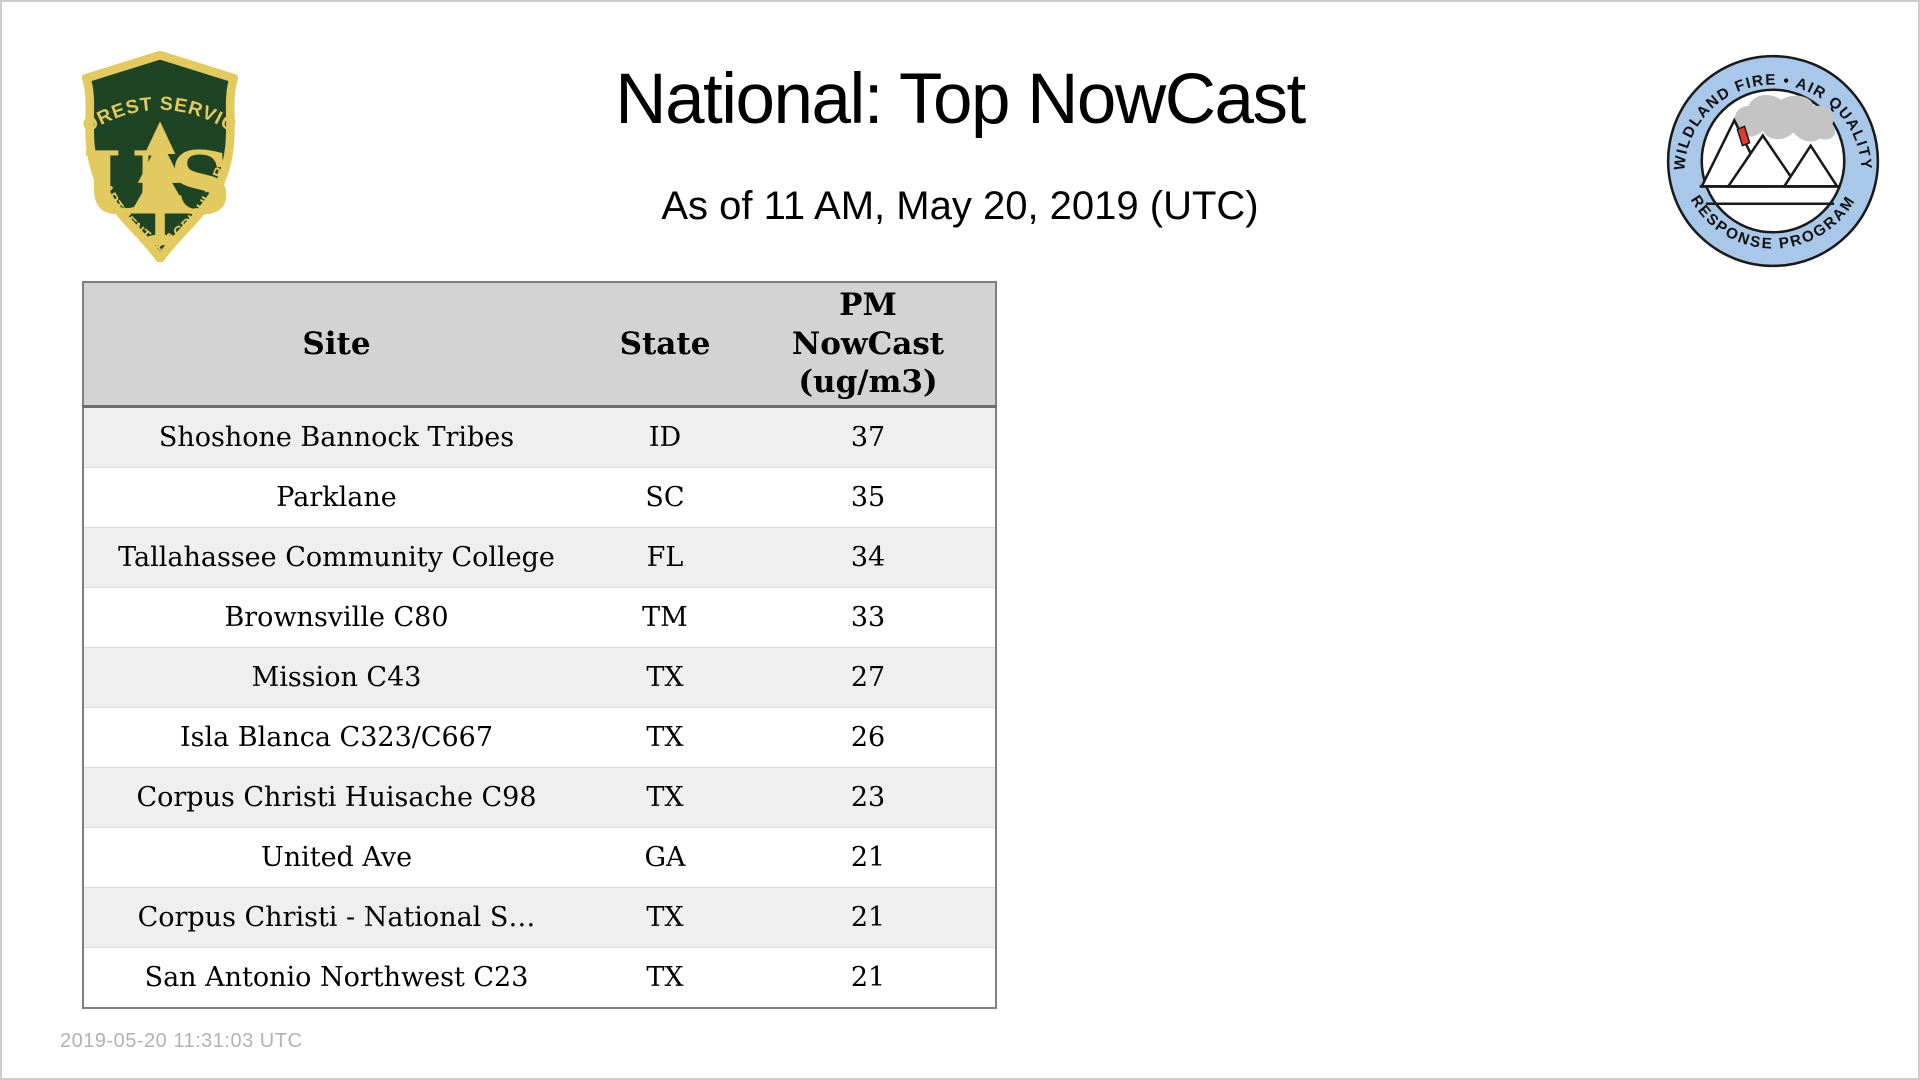 The image size is (1920, 1080). Describe the element at coordinates (336, 677) in the screenshot. I see `site-cell: Mission C43` at that location.